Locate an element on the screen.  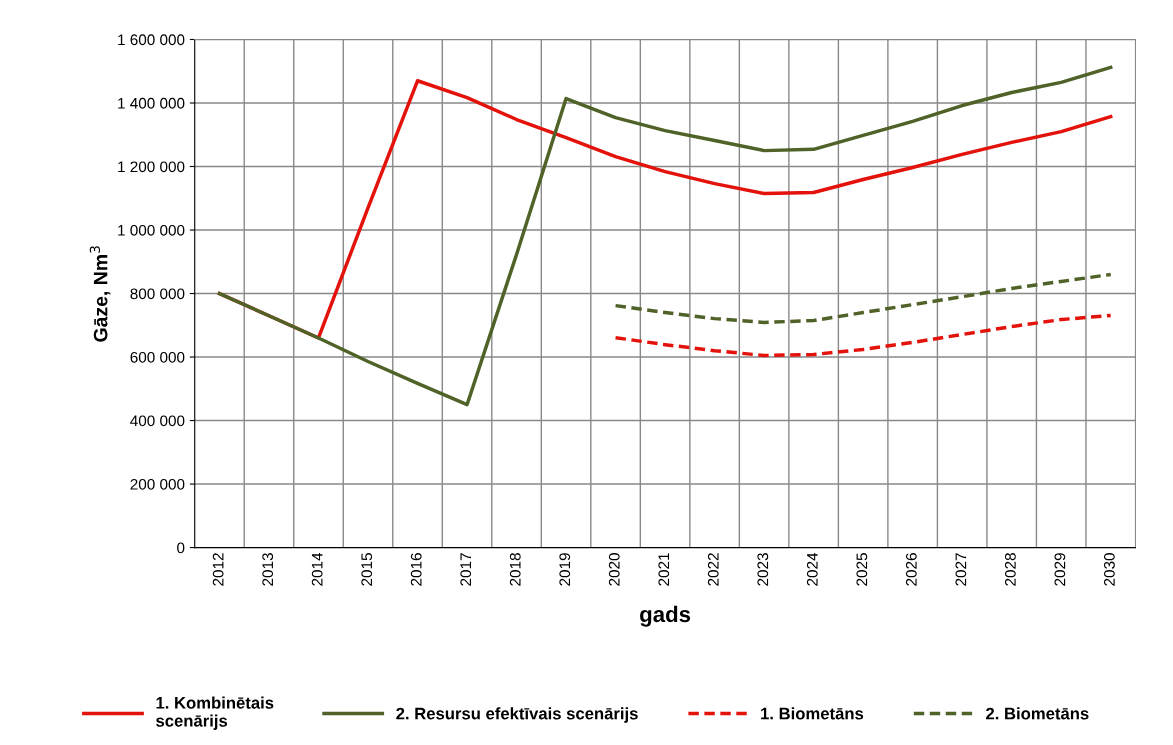
x-tick-label: 2015 is located at coordinates (367, 569).